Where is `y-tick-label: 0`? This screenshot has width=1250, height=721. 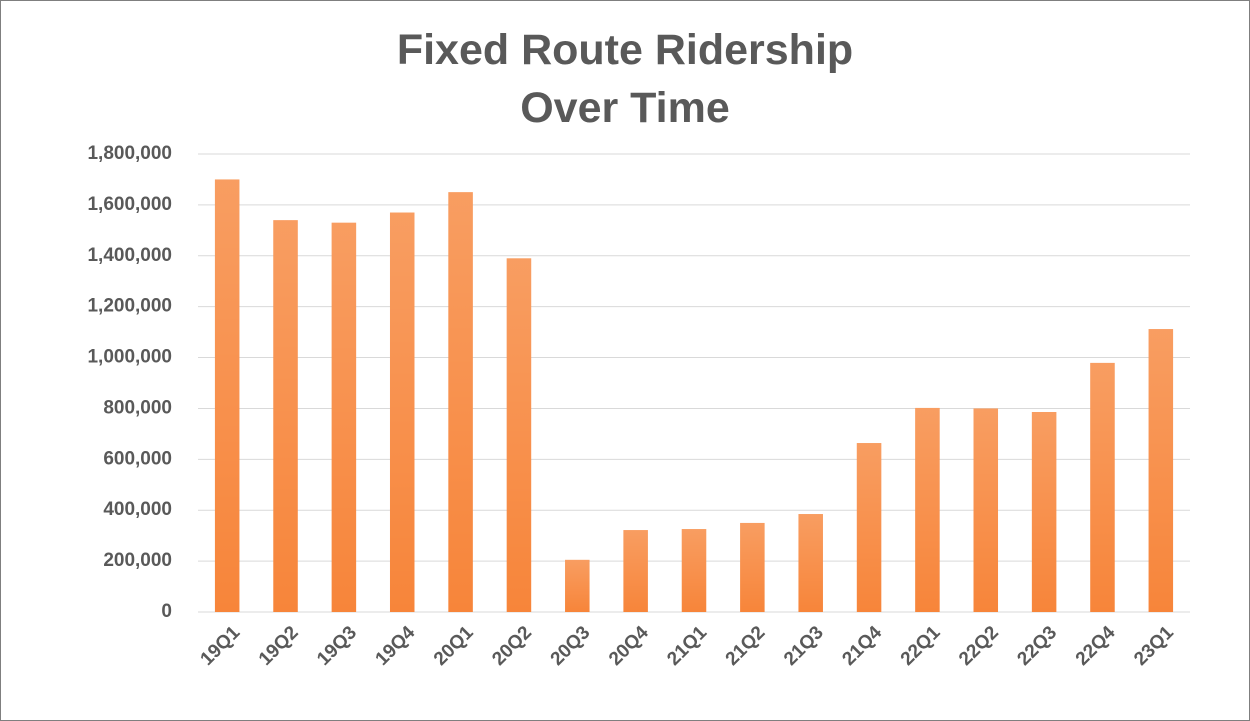
y-tick-label: 0 is located at coordinates (166, 611).